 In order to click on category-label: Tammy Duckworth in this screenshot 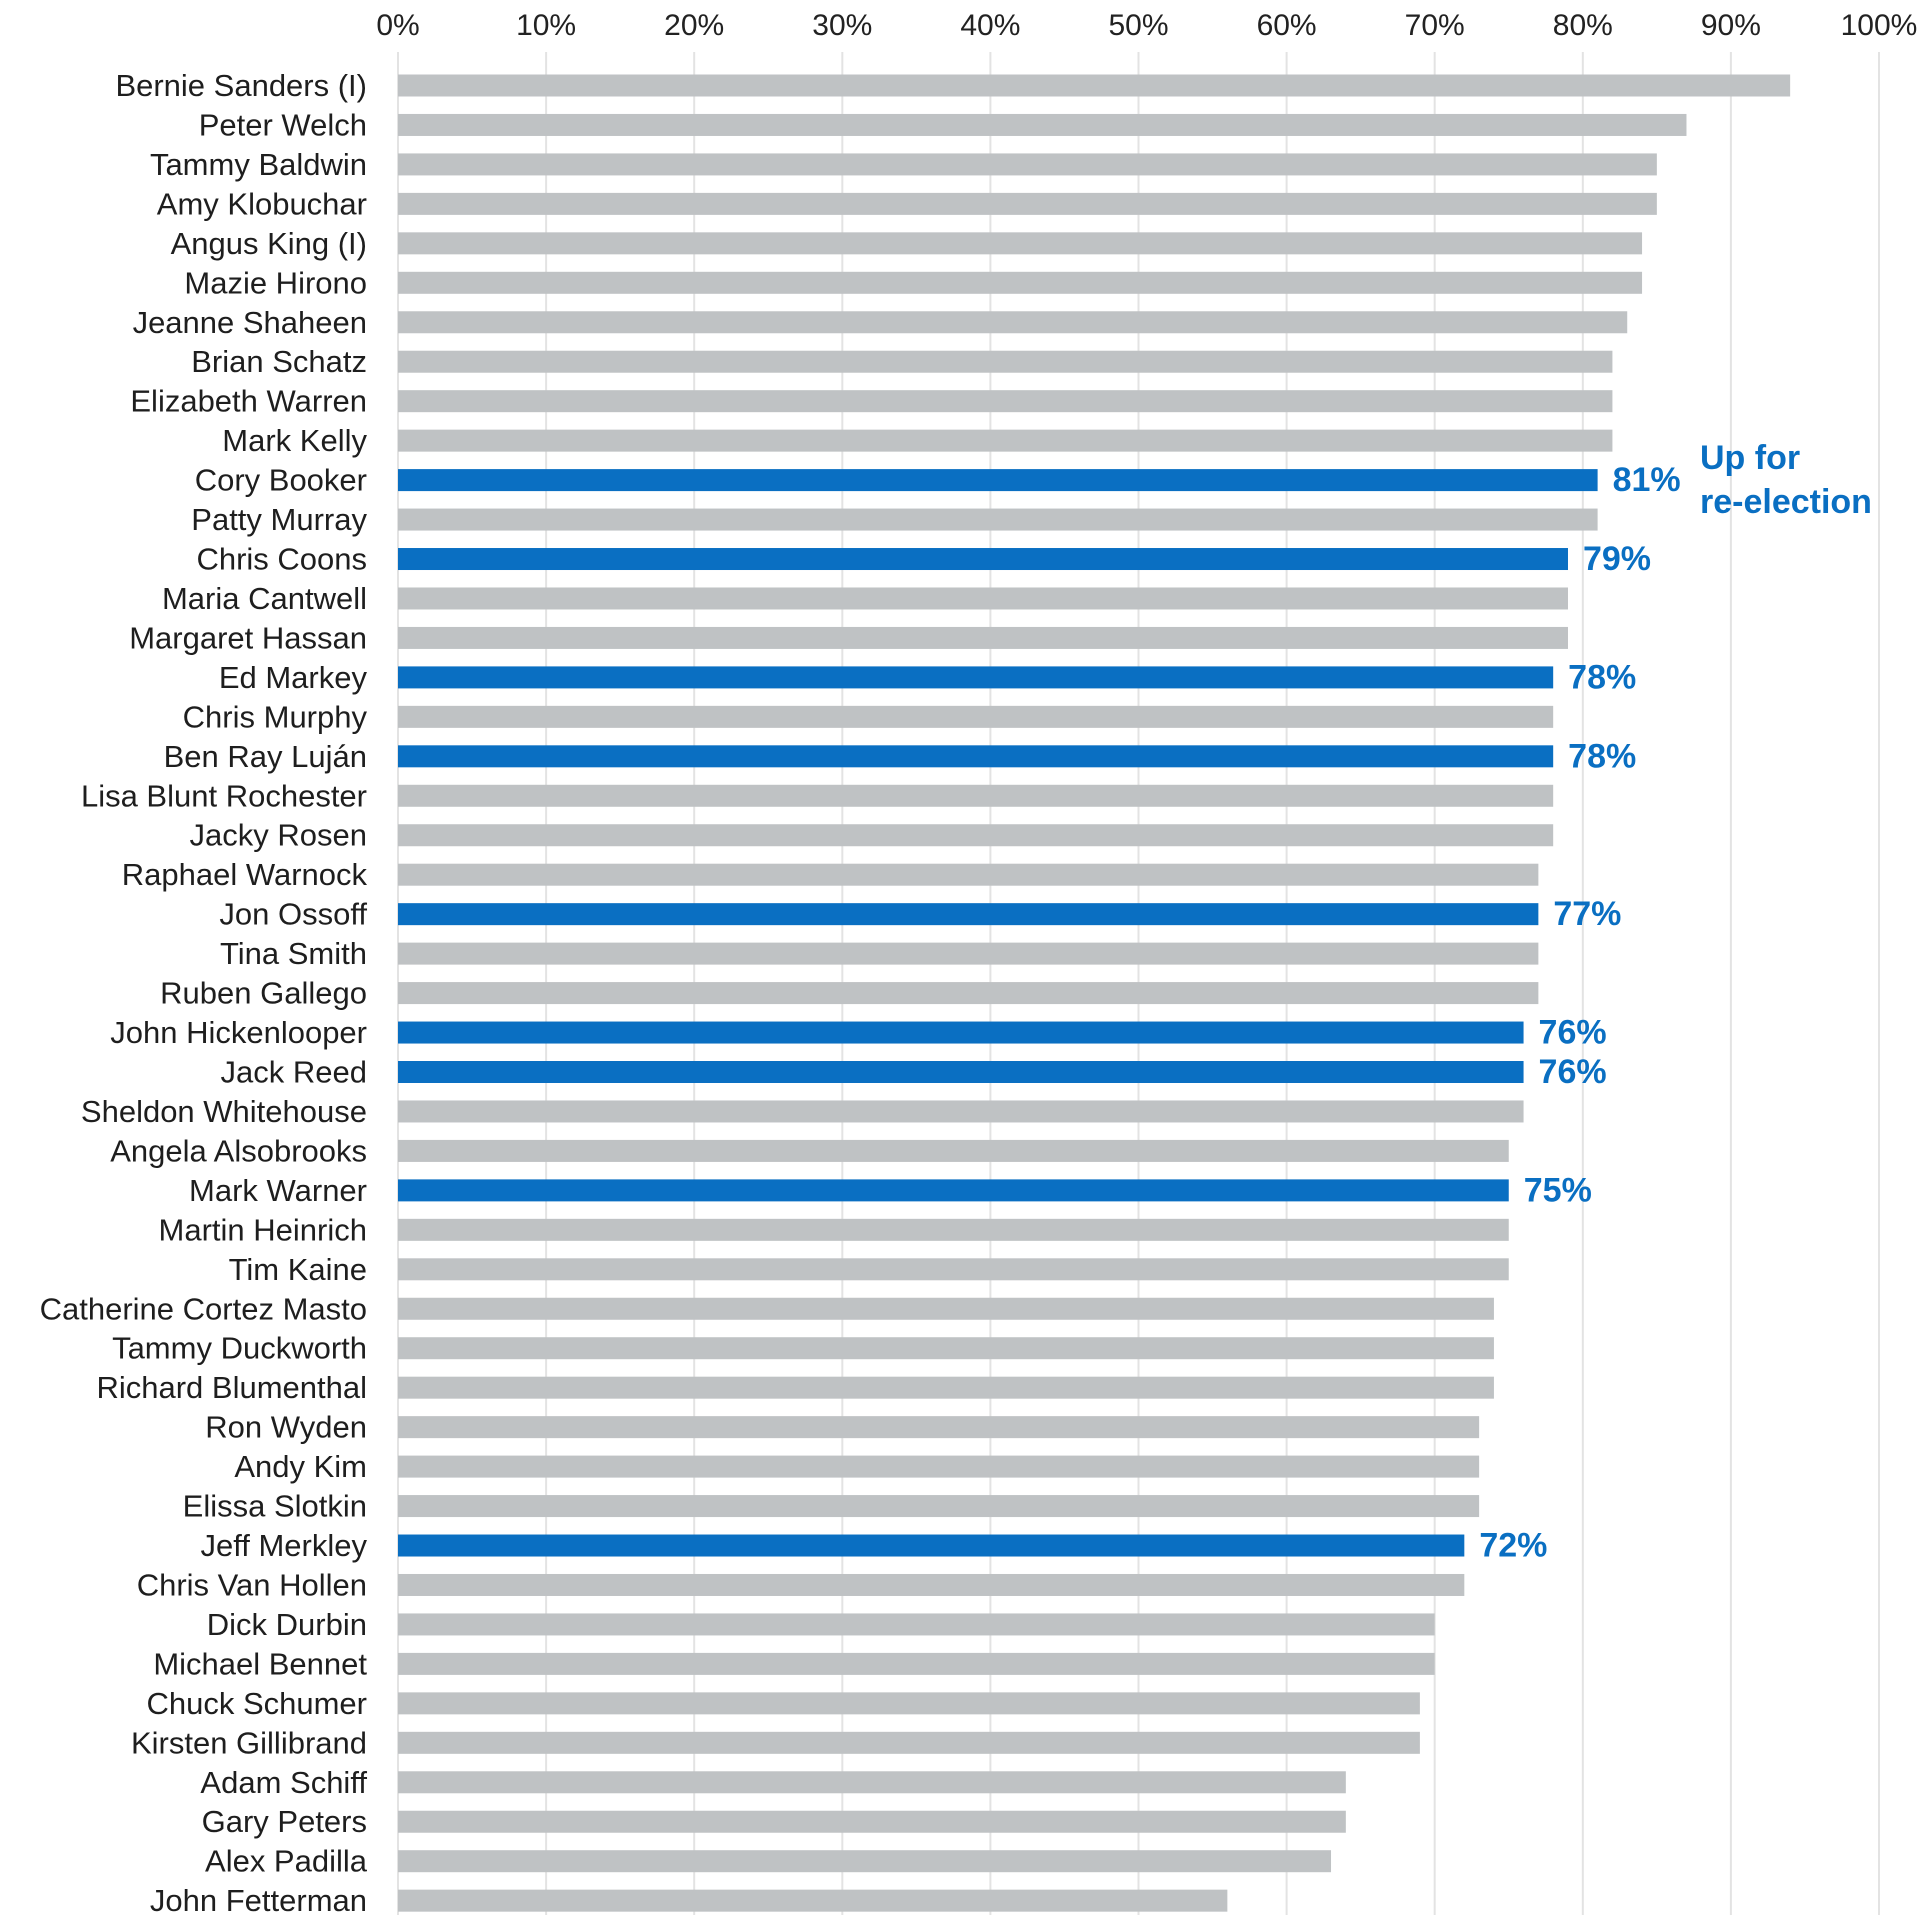, I will do `click(239, 1348)`.